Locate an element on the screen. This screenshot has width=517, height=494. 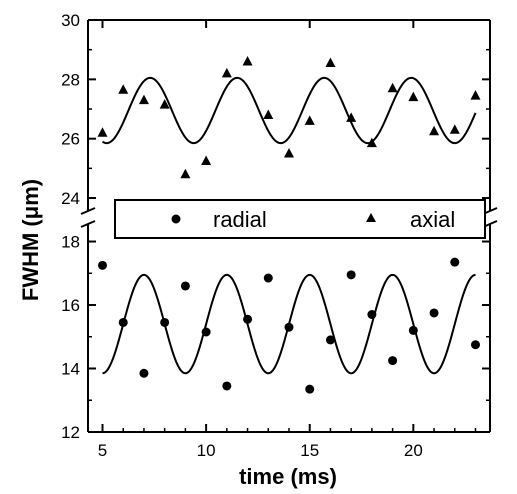
lower-y-tick-label: 14 is located at coordinates (70, 369).